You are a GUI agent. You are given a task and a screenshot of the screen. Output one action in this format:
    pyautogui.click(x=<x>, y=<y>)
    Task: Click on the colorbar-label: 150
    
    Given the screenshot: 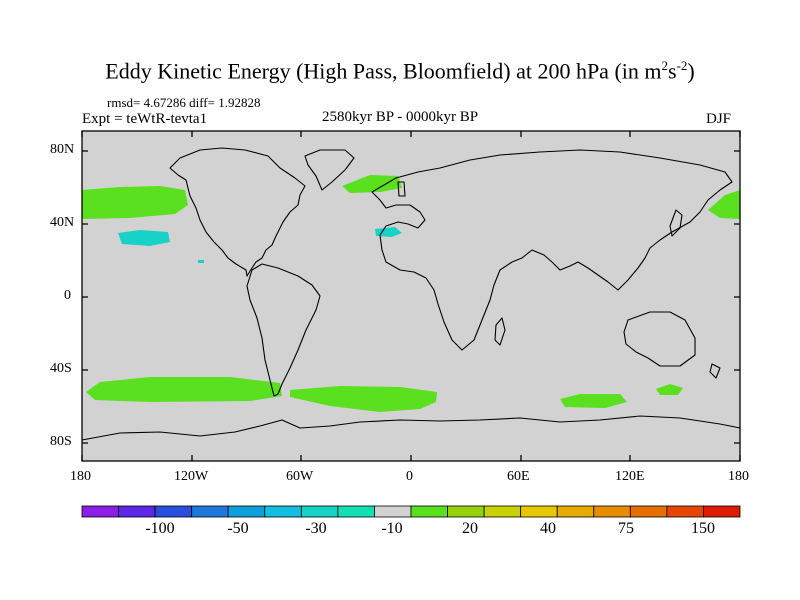 What is the action you would take?
    pyautogui.click(x=703, y=528)
    